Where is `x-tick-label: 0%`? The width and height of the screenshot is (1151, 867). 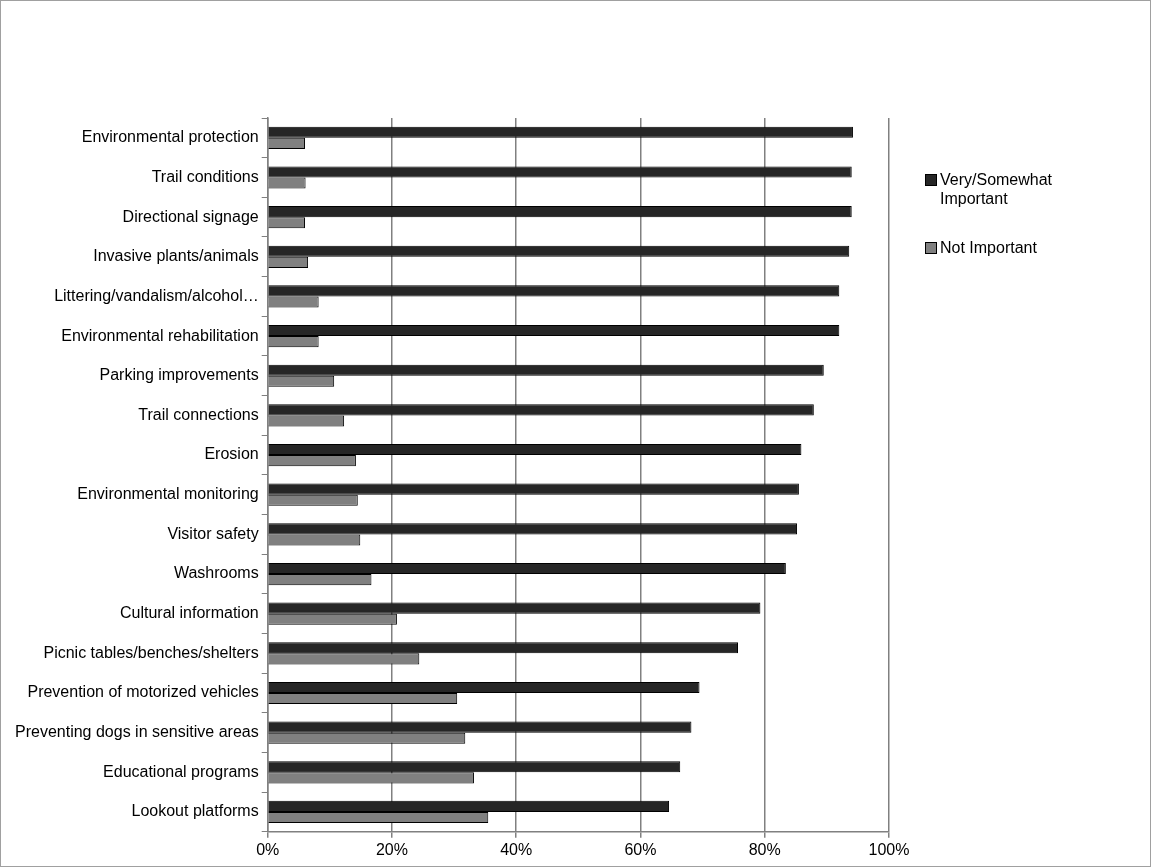
x-tick-label: 0% is located at coordinates (268, 849).